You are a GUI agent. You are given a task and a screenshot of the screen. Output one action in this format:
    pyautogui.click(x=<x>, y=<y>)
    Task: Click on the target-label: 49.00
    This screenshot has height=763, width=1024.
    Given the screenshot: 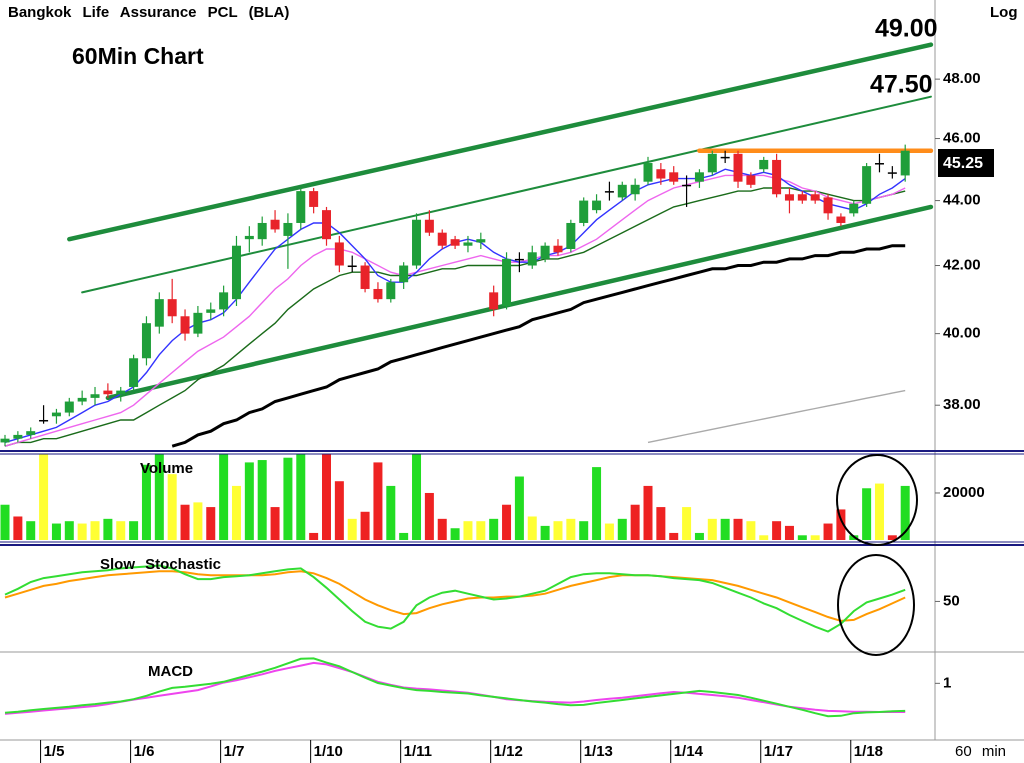 What is the action you would take?
    pyautogui.click(x=906, y=29)
    